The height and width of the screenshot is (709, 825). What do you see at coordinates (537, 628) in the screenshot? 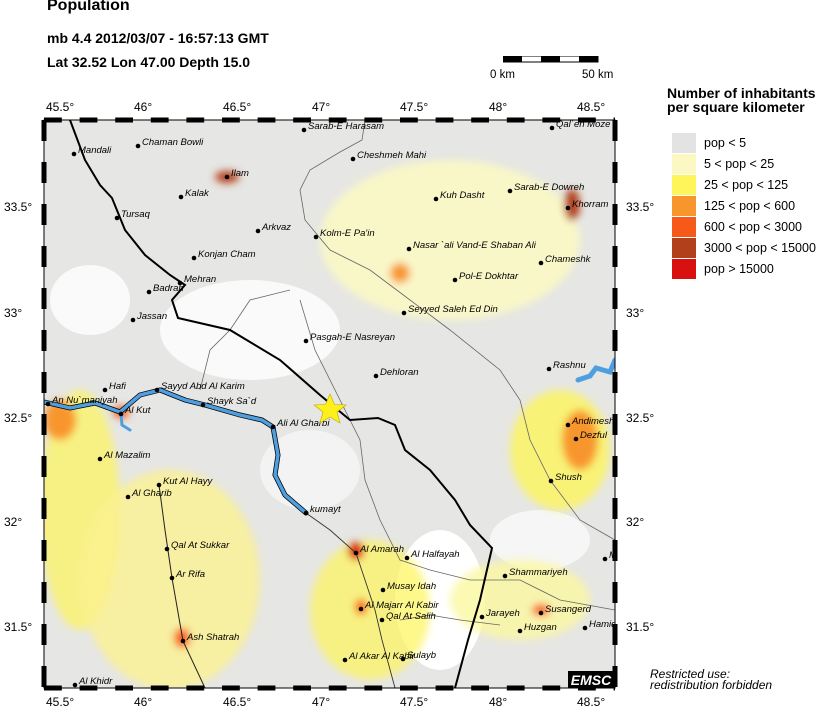
I see `city: Huzgan` at bounding box center [537, 628].